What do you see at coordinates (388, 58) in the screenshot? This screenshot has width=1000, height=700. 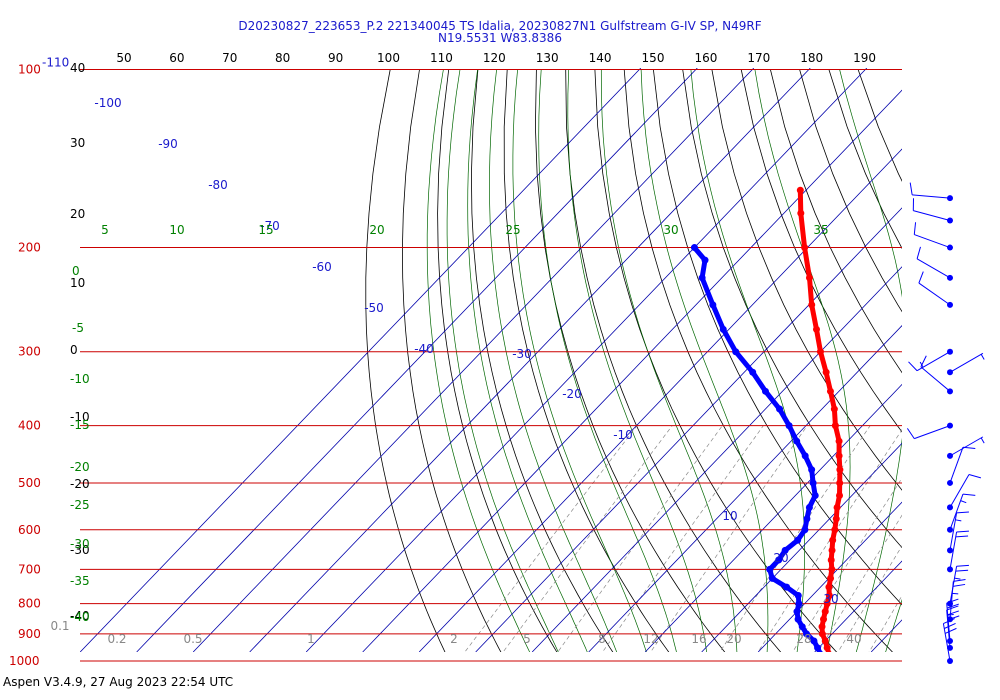 I see `top-axis-label: 100` at bounding box center [388, 58].